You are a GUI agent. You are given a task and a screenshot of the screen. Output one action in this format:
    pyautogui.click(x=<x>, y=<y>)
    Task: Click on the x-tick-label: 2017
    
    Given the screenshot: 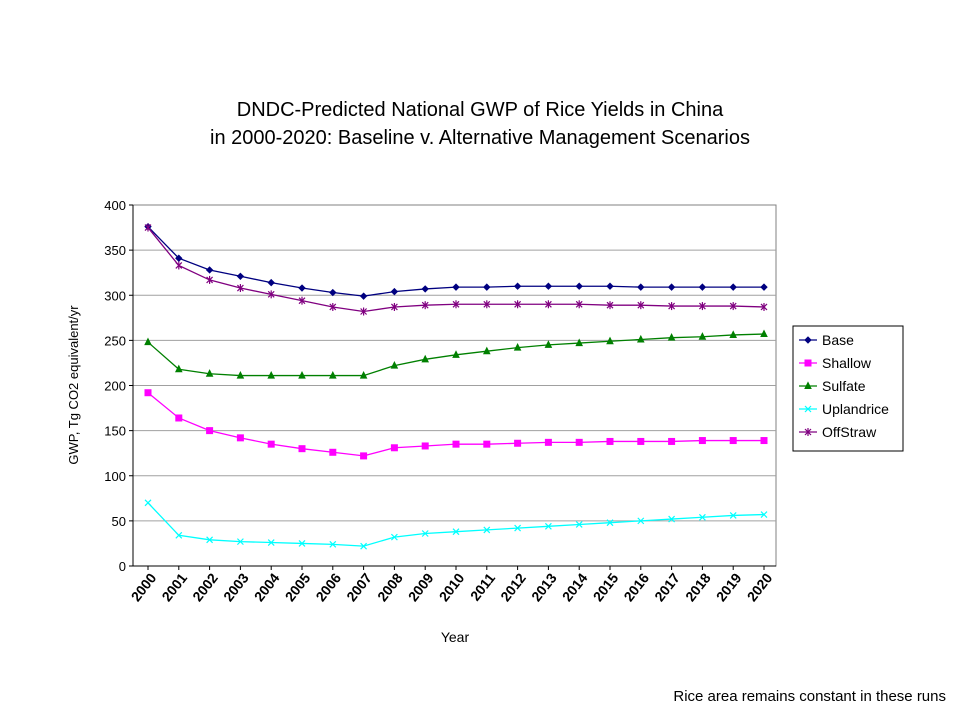 What is the action you would take?
    pyautogui.click(x=667, y=587)
    